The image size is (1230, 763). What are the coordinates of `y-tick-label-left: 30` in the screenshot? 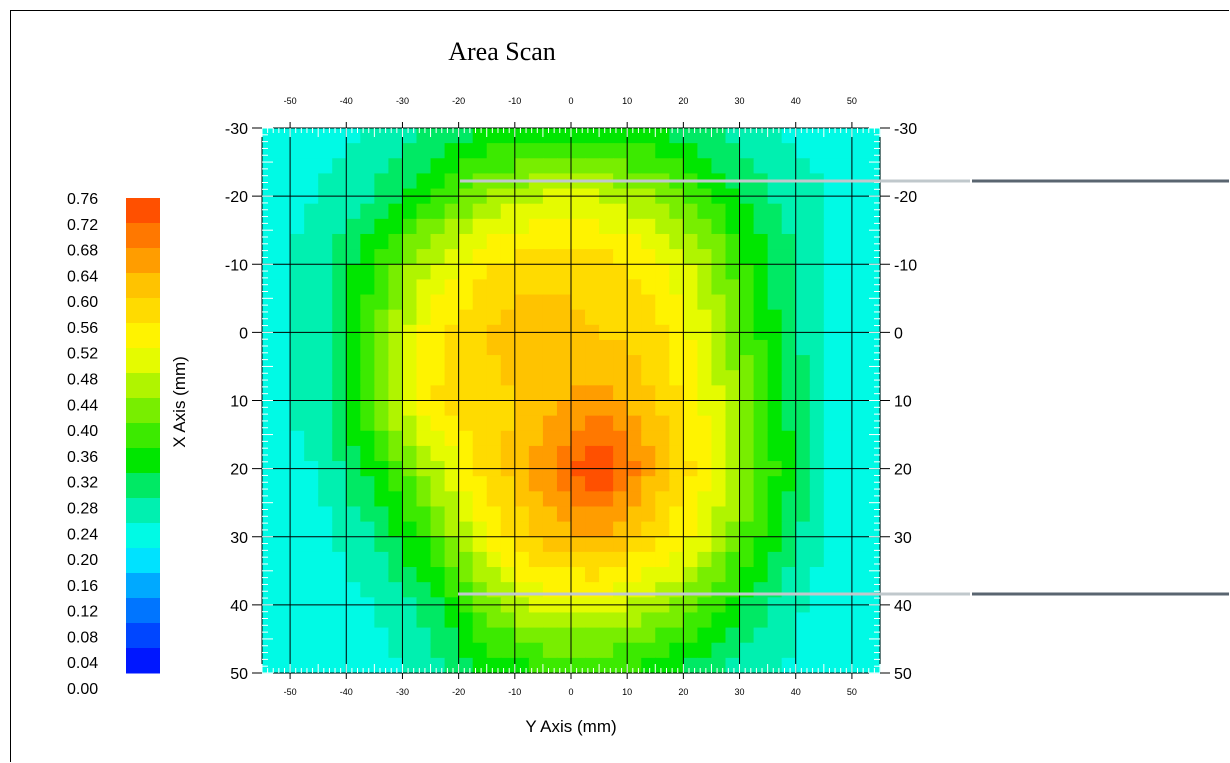 It's located at (239, 538).